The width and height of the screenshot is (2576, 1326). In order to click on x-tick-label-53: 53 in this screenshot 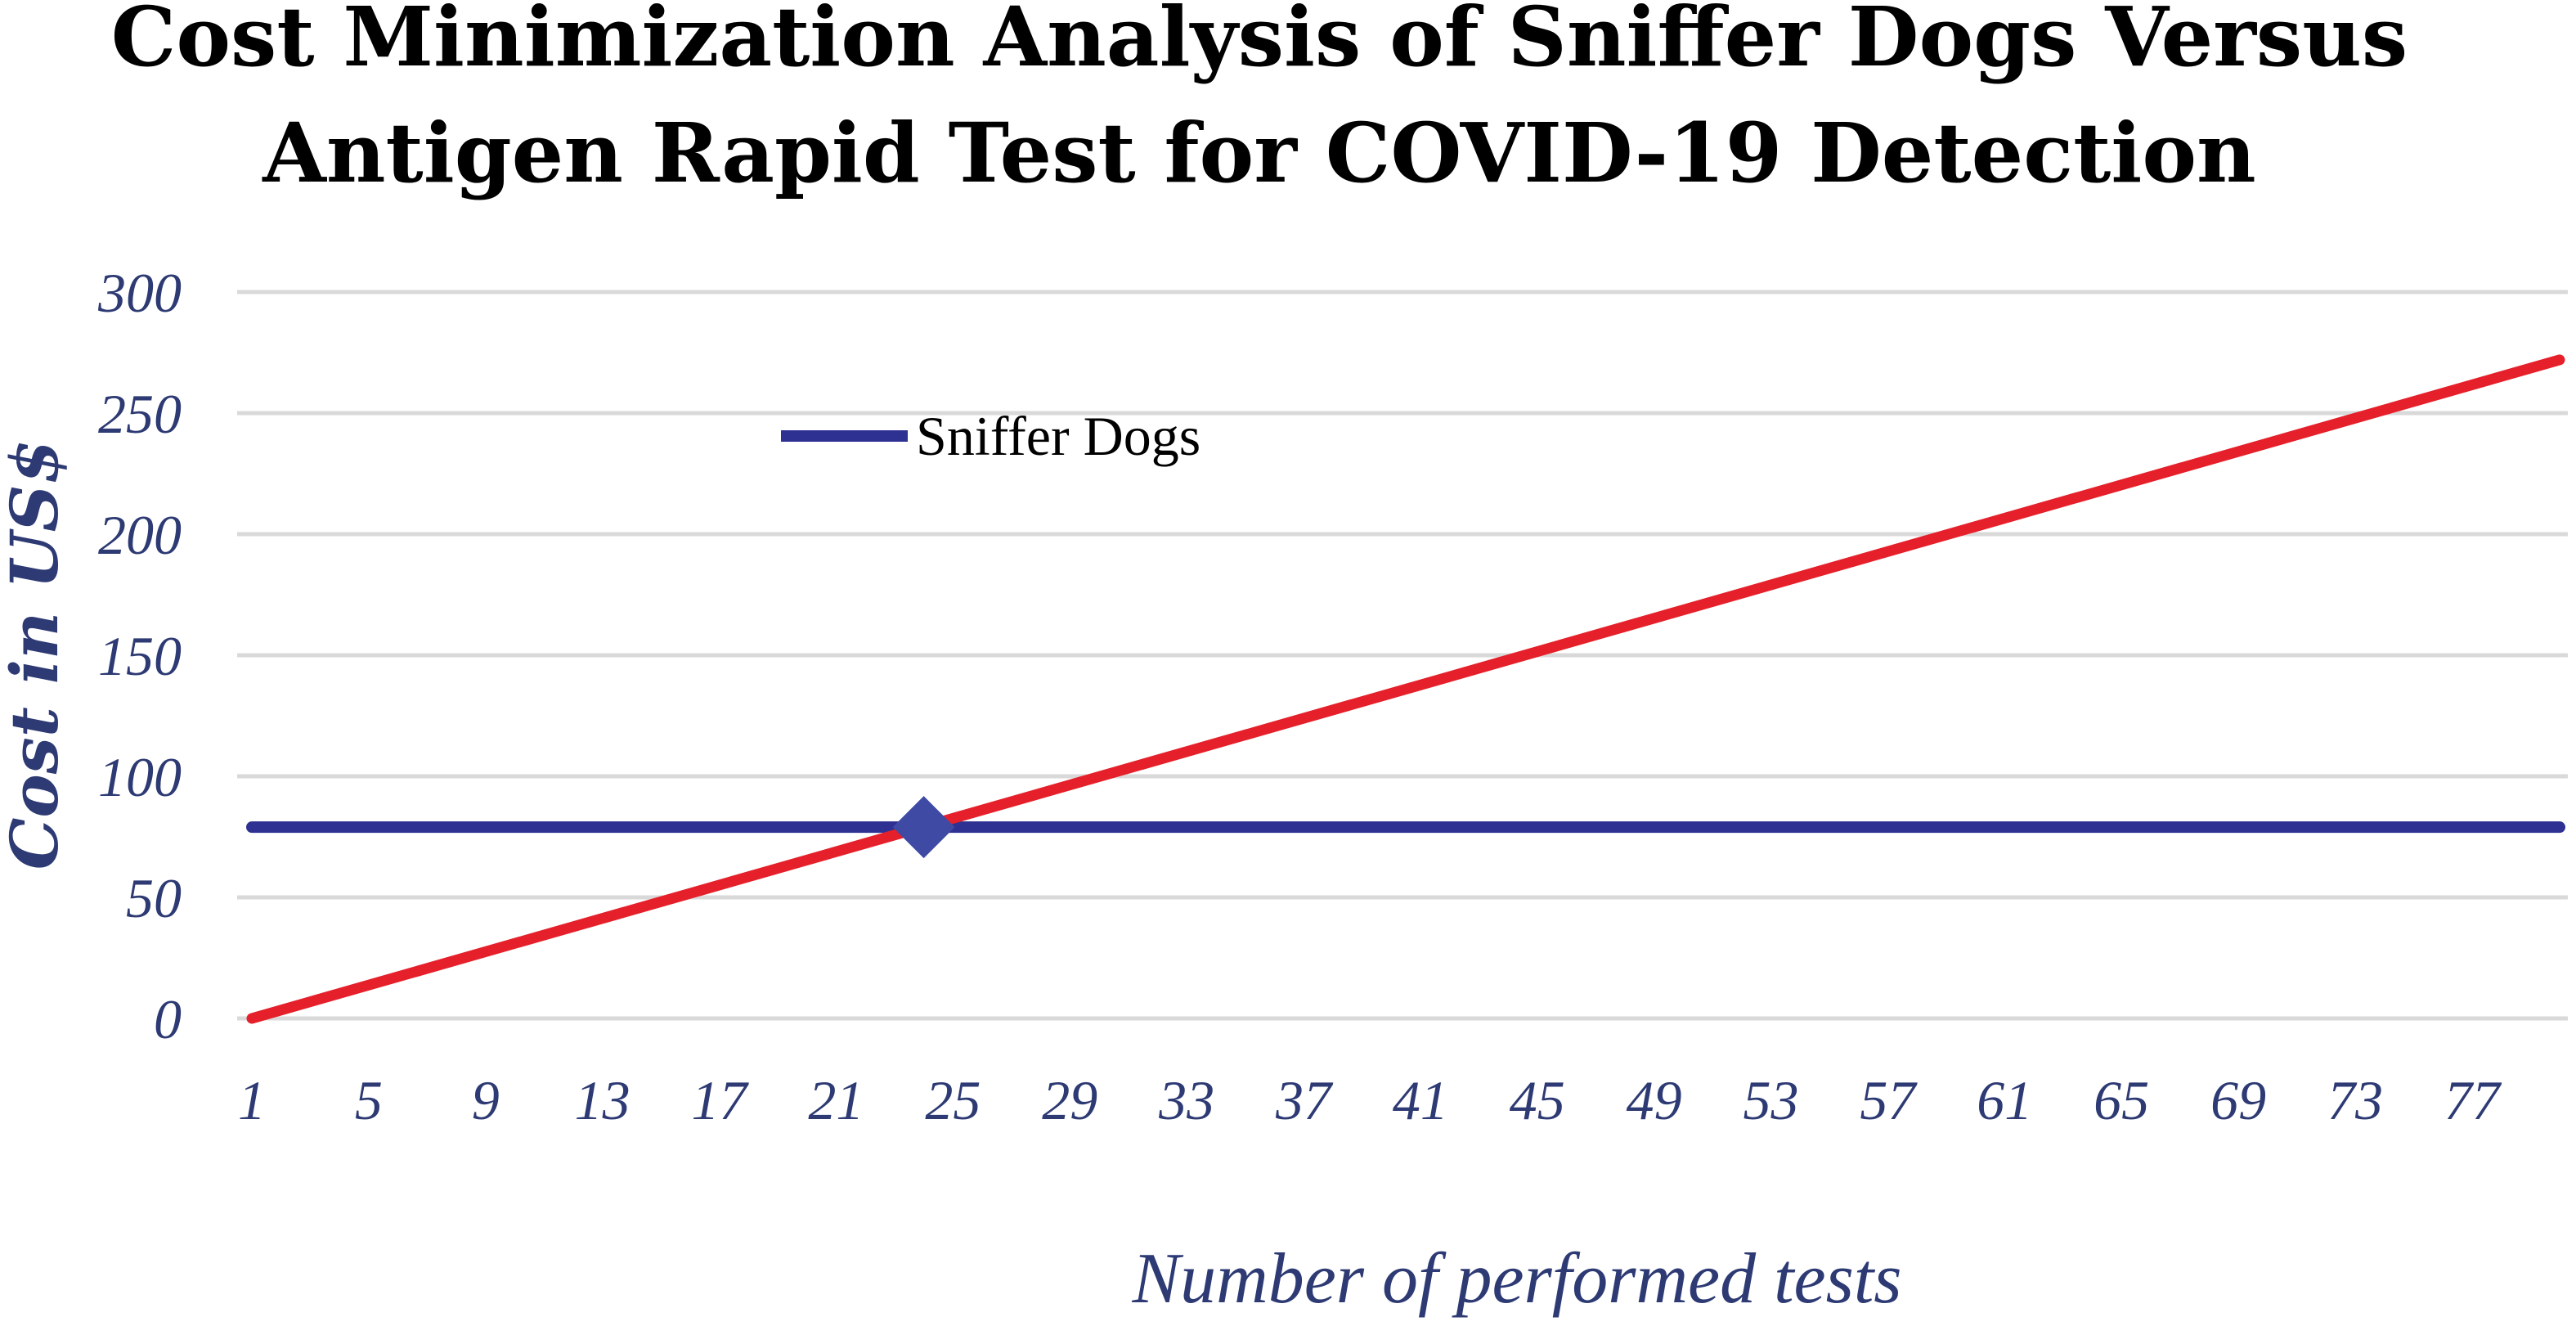, I will do `click(1771, 1100)`.